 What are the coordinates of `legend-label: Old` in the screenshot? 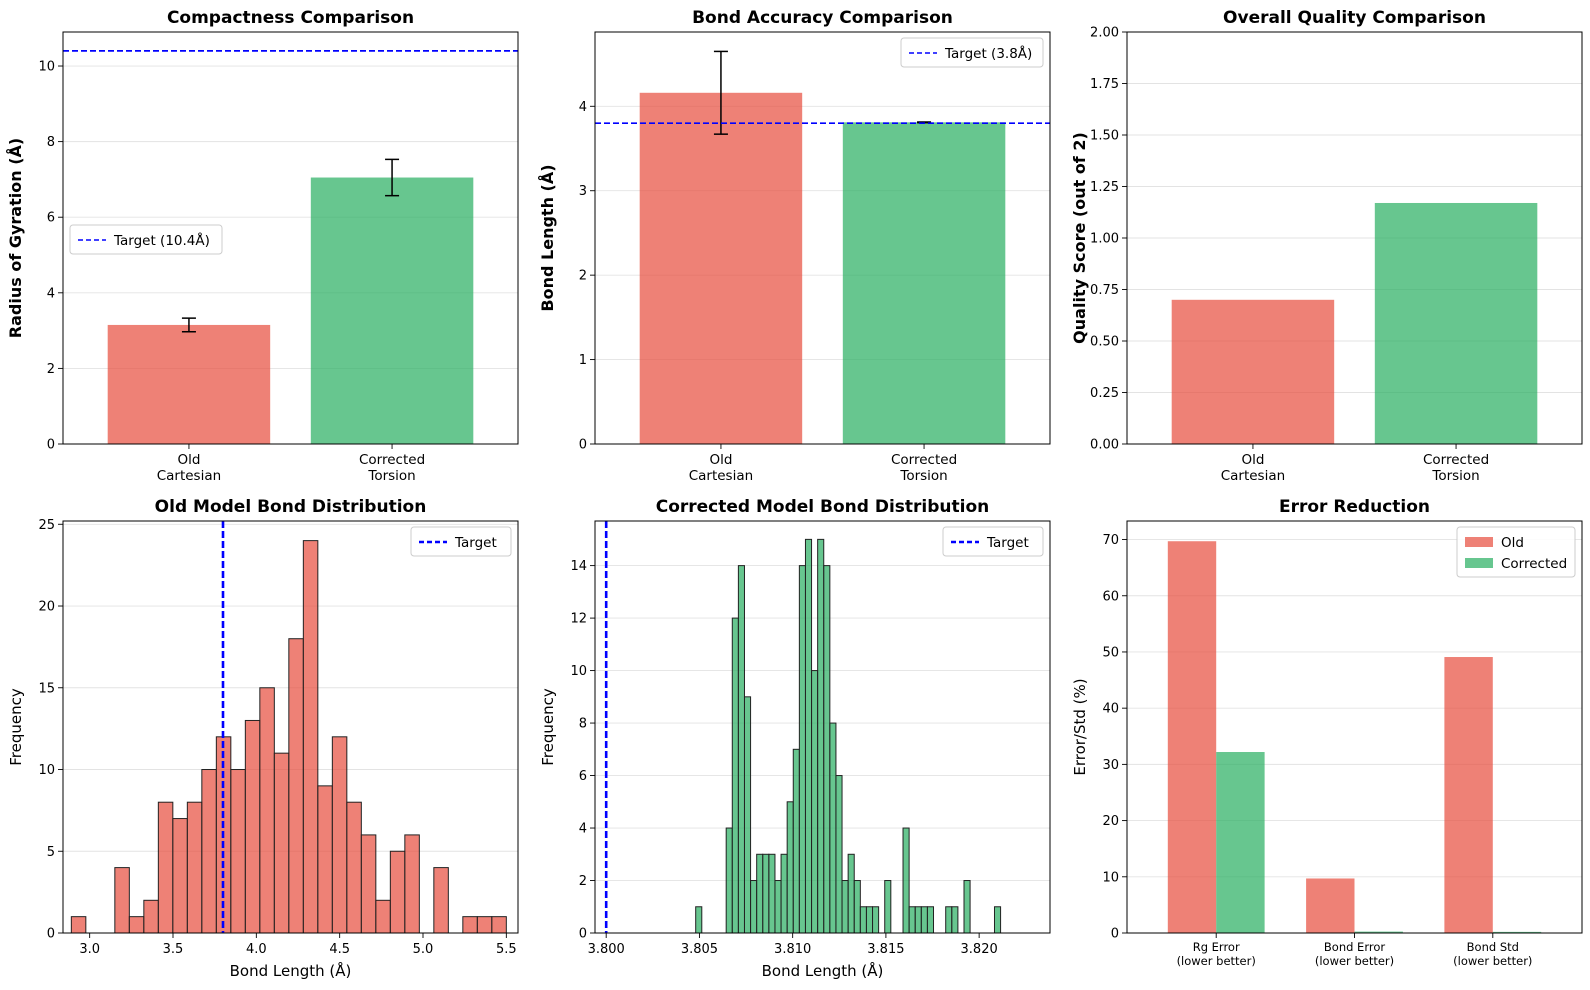 It's located at (1512, 543).